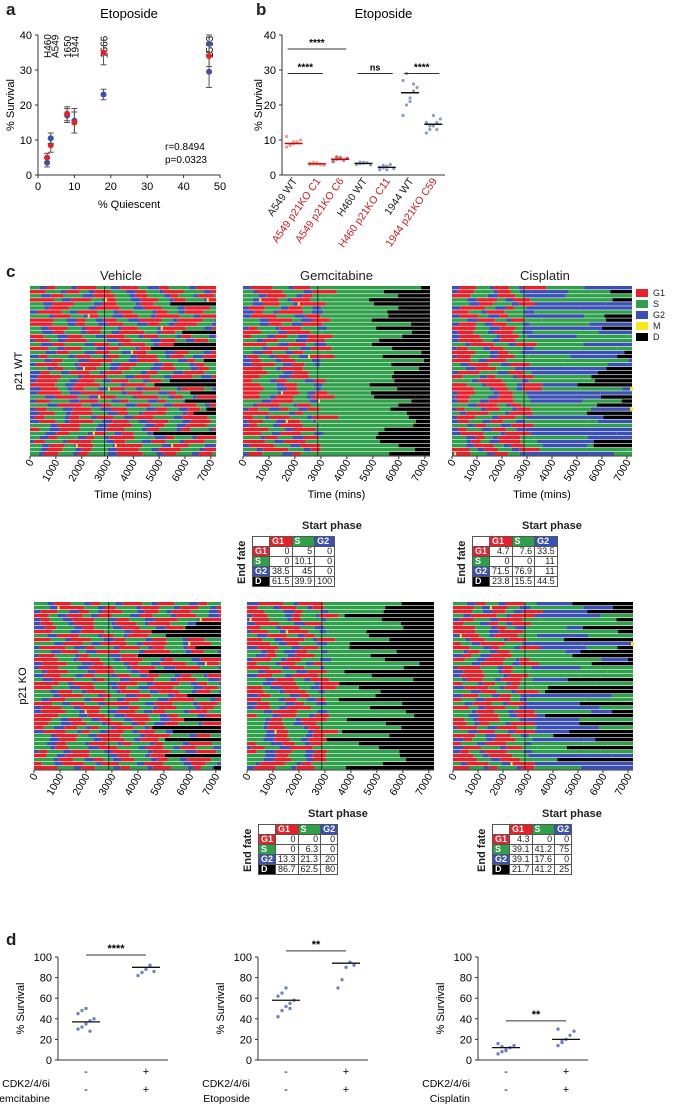 The width and height of the screenshot is (685, 1109). Describe the element at coordinates (49, 1061) in the screenshot. I see `y-tick-label: 0` at that location.